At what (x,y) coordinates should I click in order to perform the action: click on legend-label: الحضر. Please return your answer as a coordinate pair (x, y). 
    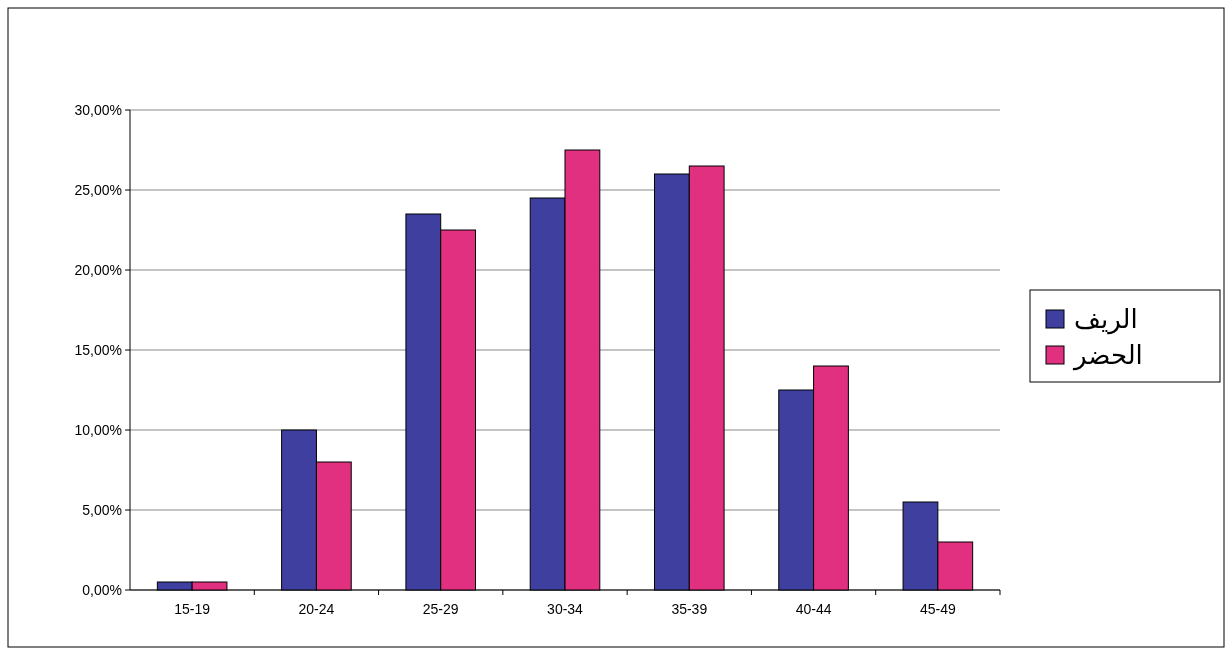
    Looking at the image, I should click on (1107, 355).